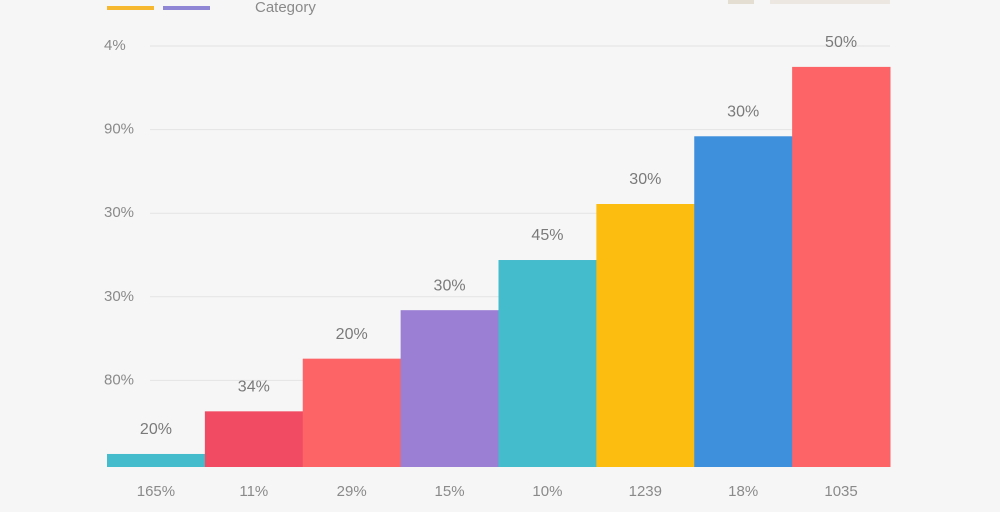  Describe the element at coordinates (119, 129) in the screenshot. I see `y-tick-label: 90%` at that location.